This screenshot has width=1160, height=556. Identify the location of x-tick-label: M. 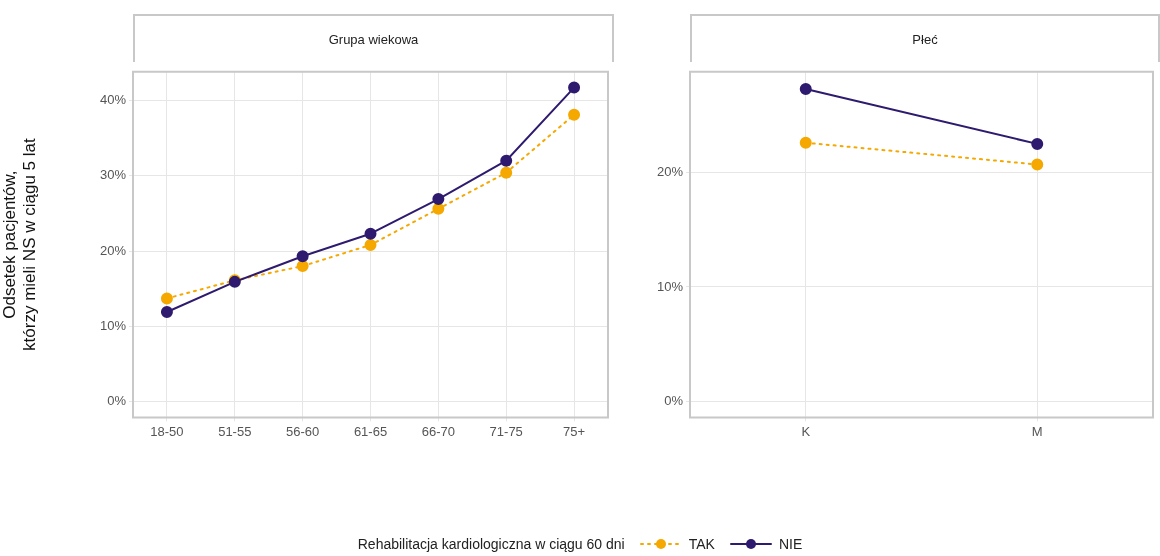
(1037, 431).